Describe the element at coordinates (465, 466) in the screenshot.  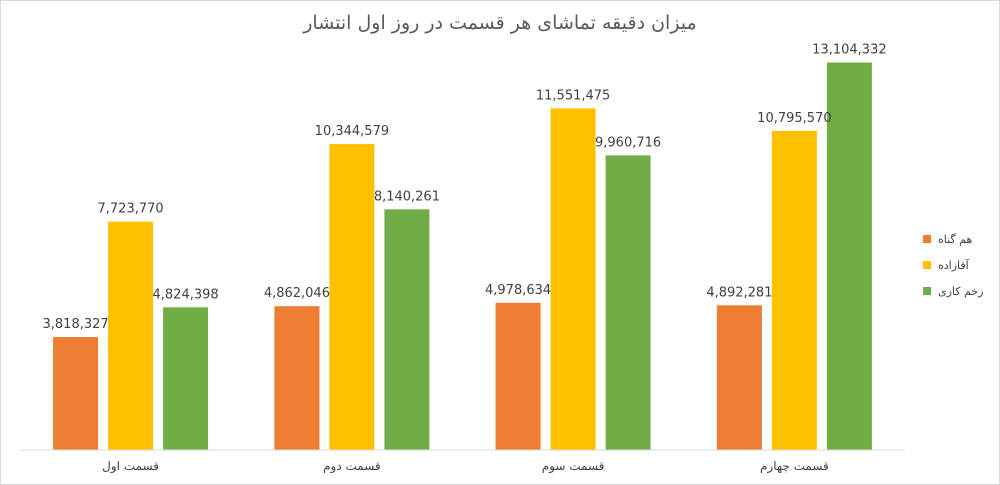
I see `category-labels-group: قسمت اول قسمت دوم قسمت سوم قسمت چهارم` at that location.